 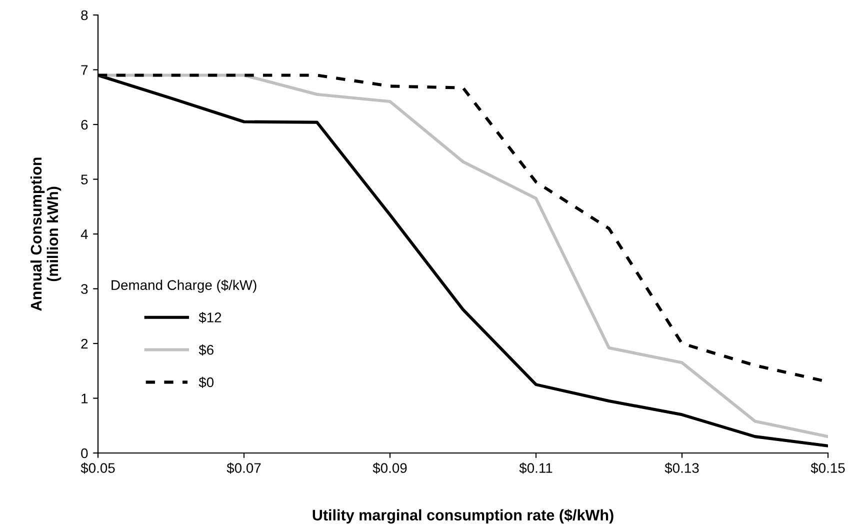 I want to click on legend-label: $12, so click(x=210, y=318).